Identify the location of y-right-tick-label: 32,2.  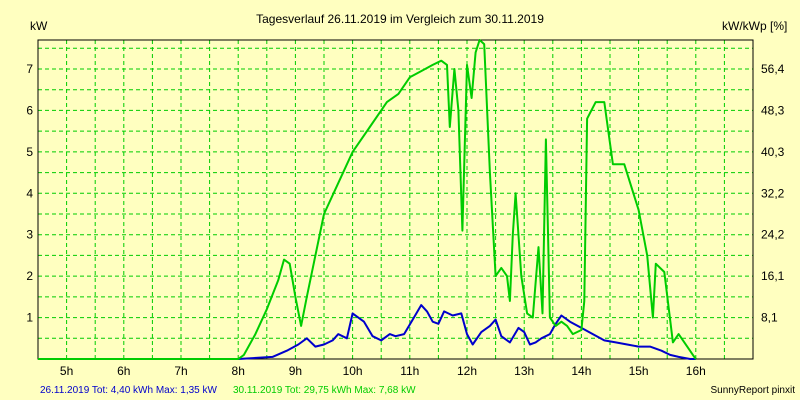
(773, 193).